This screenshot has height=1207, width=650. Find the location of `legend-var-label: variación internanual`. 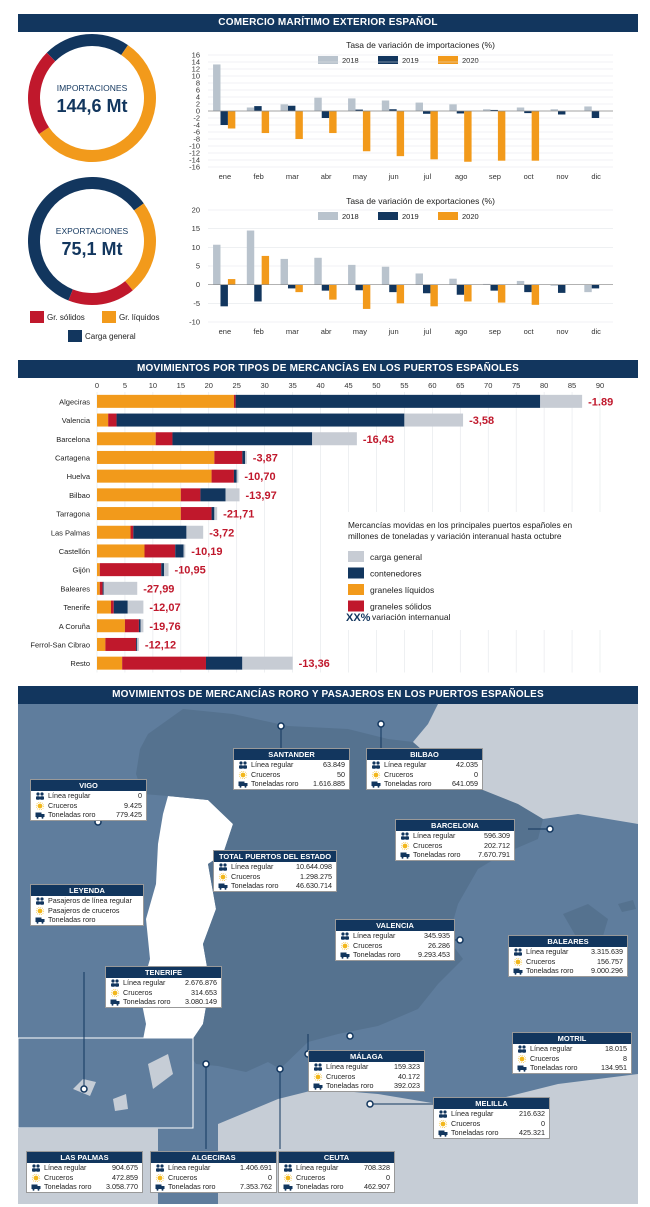

legend-var-label: variación internanual is located at coordinates (411, 617).